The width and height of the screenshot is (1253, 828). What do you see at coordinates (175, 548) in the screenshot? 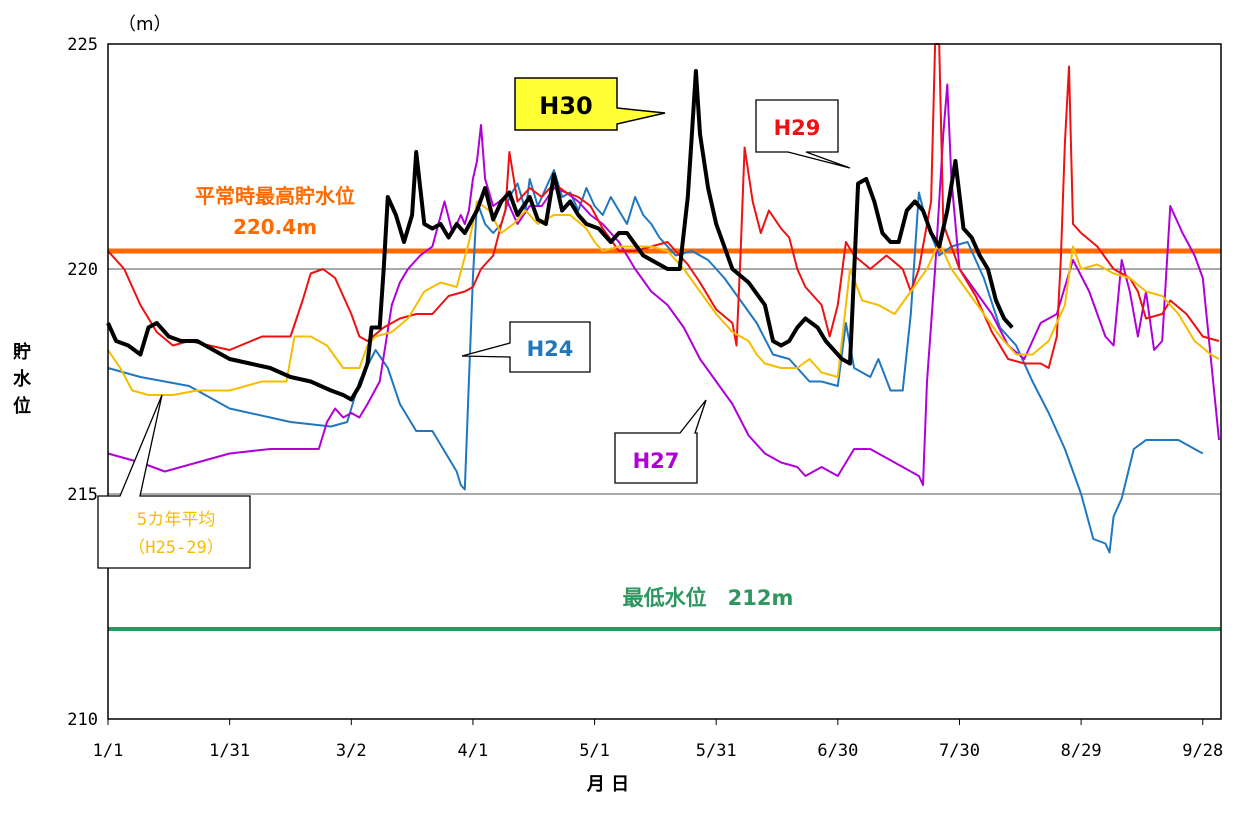
I see `average-callout-line2: （H25-29）` at bounding box center [175, 548].